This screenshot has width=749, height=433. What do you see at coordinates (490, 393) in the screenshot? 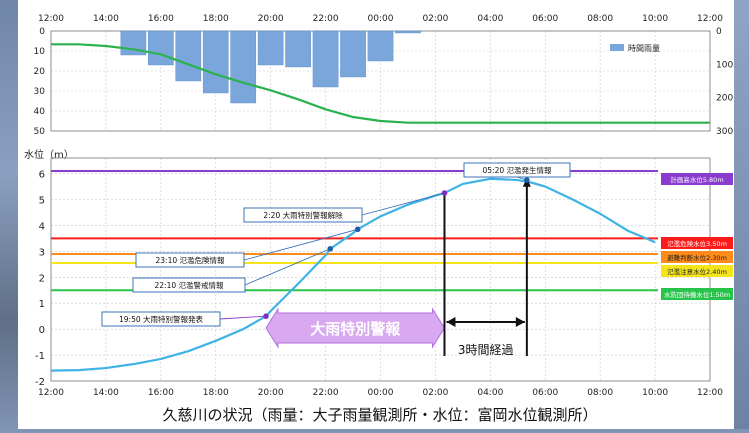
I see `bottom-x-tick-label: 04:00` at bounding box center [490, 393].